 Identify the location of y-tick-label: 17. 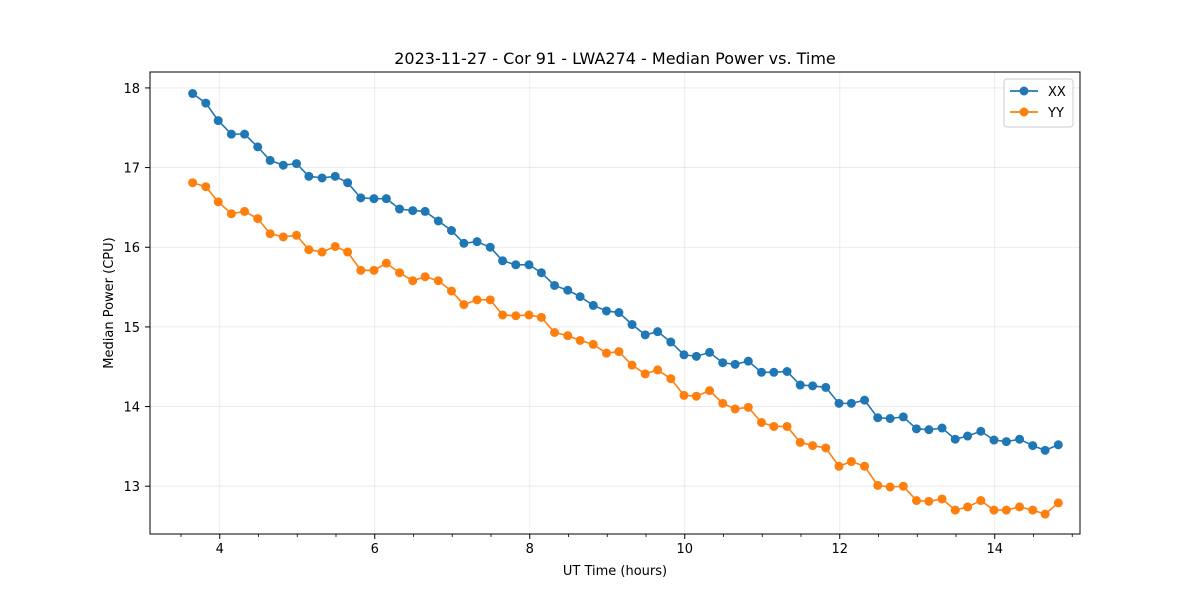
(131, 169).